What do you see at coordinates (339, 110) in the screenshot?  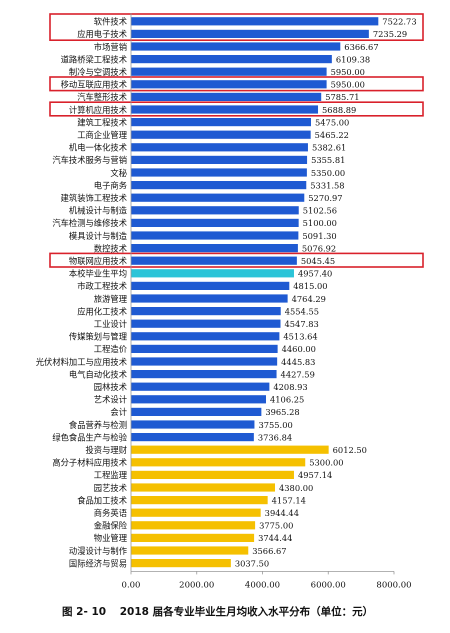 I see `value-label: 5688.89` at bounding box center [339, 110].